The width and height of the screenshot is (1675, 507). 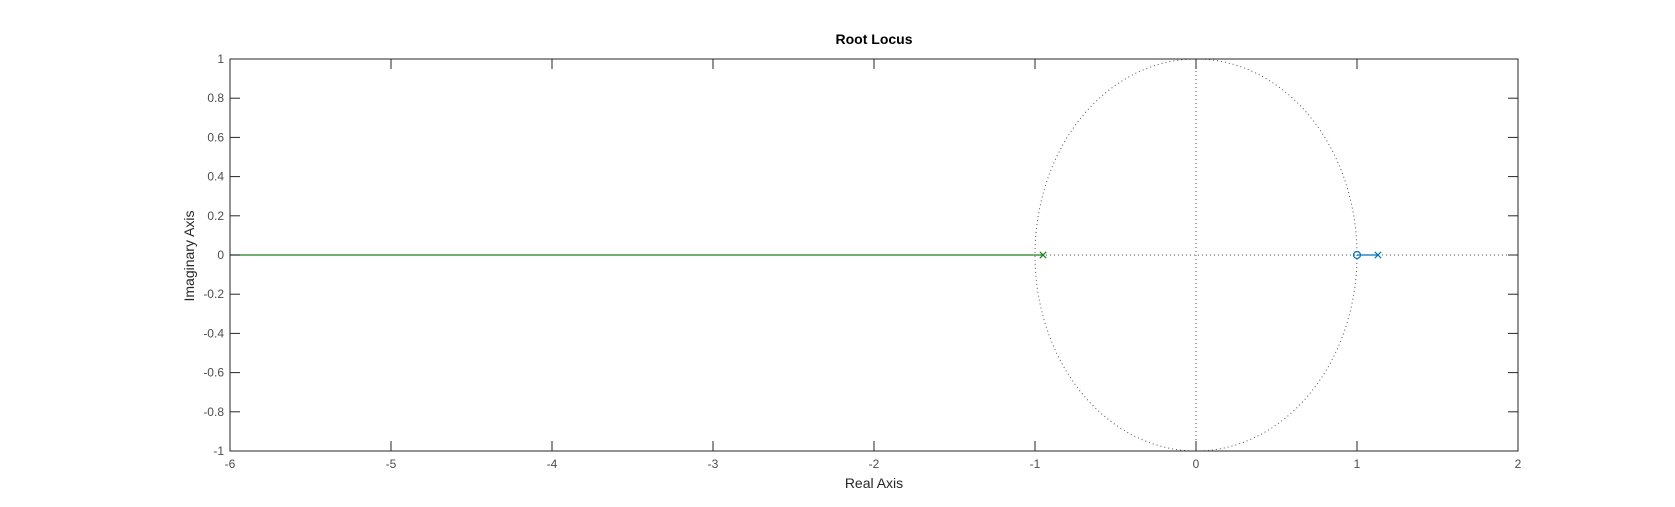 What do you see at coordinates (220, 255) in the screenshot?
I see `y-tick-label: 0` at bounding box center [220, 255].